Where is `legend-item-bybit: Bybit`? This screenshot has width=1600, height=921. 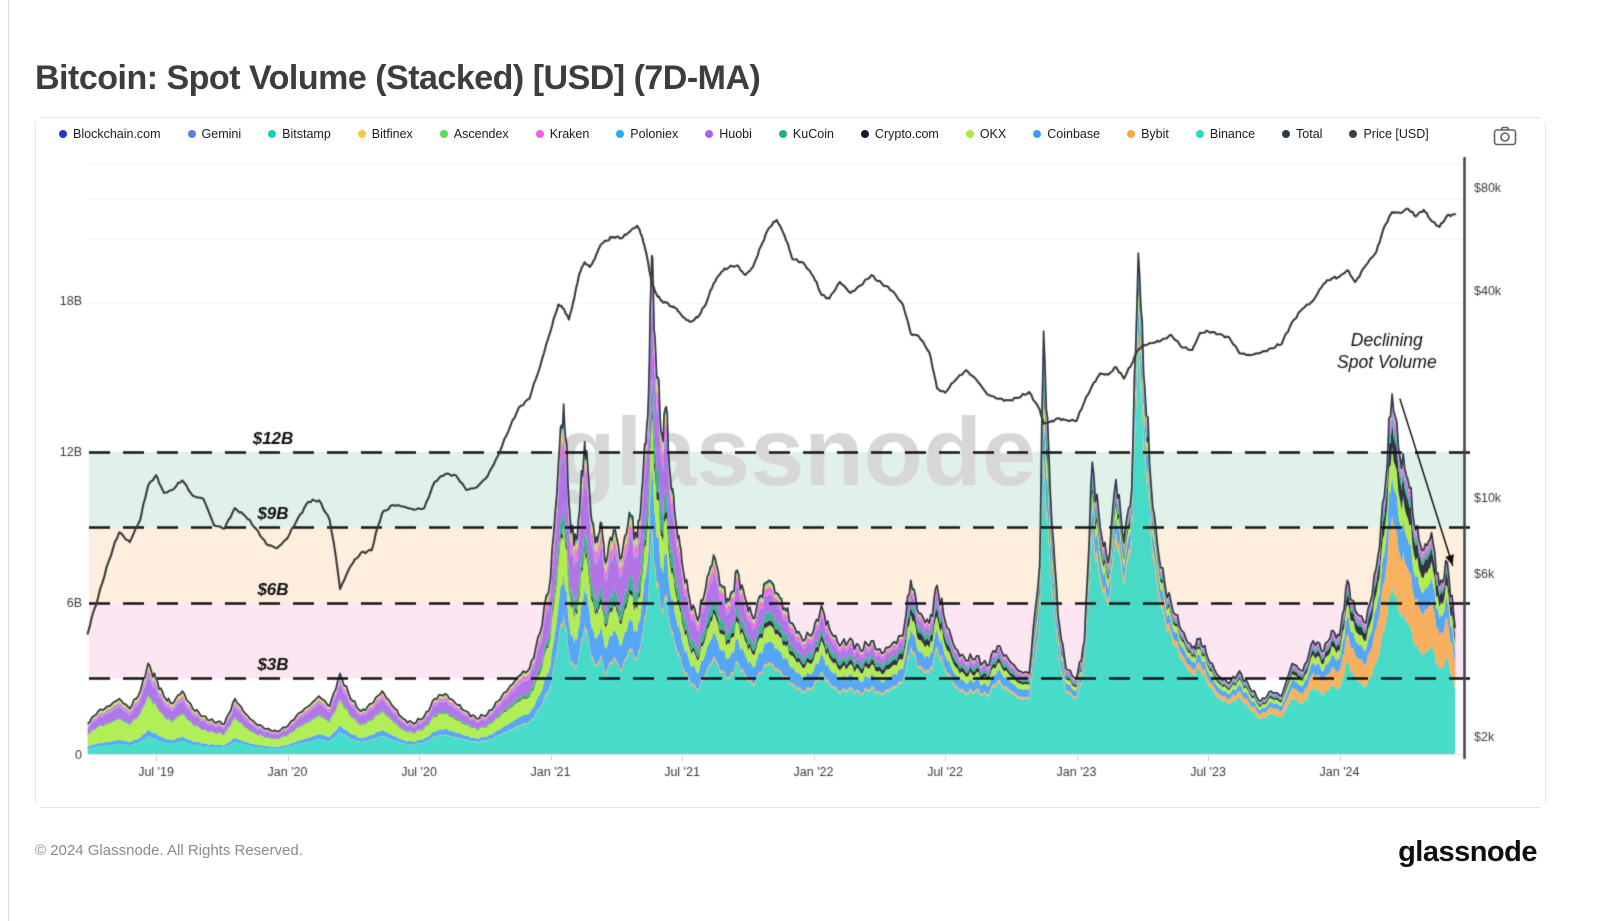
legend-item-bybit: Bybit is located at coordinates (1148, 134).